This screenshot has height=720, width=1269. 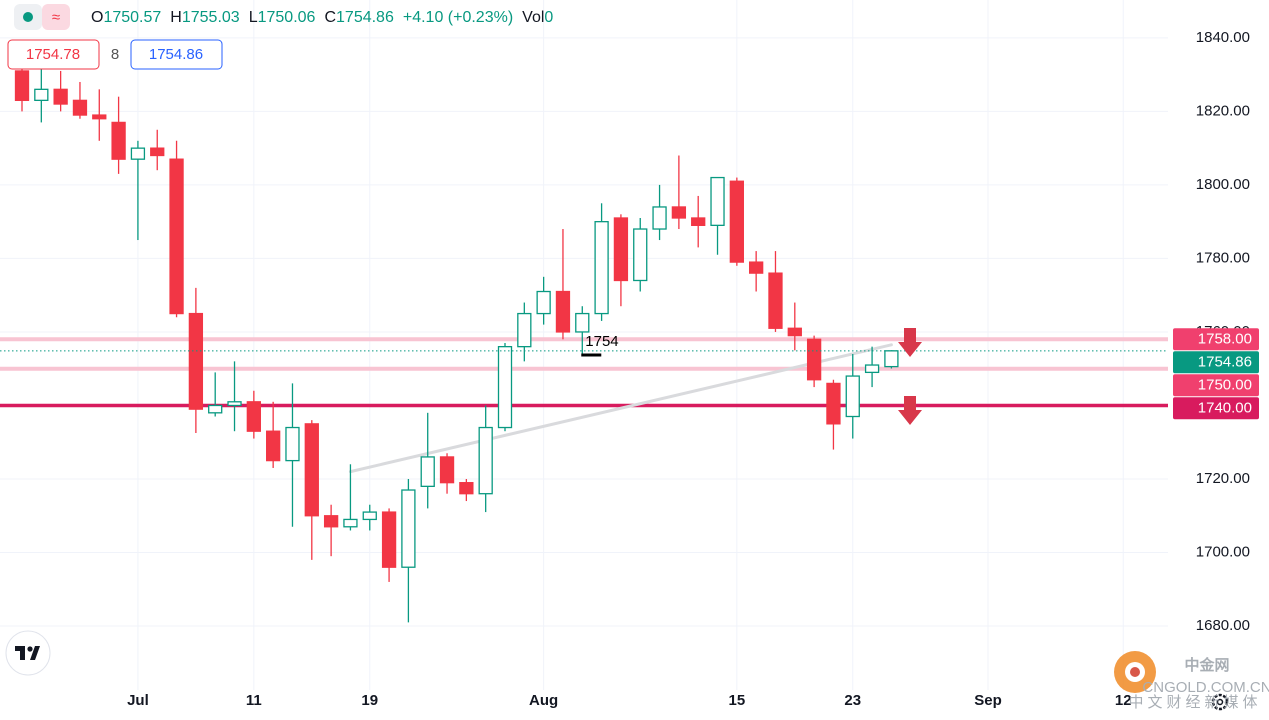 I want to click on settings, so click(x=1220, y=702).